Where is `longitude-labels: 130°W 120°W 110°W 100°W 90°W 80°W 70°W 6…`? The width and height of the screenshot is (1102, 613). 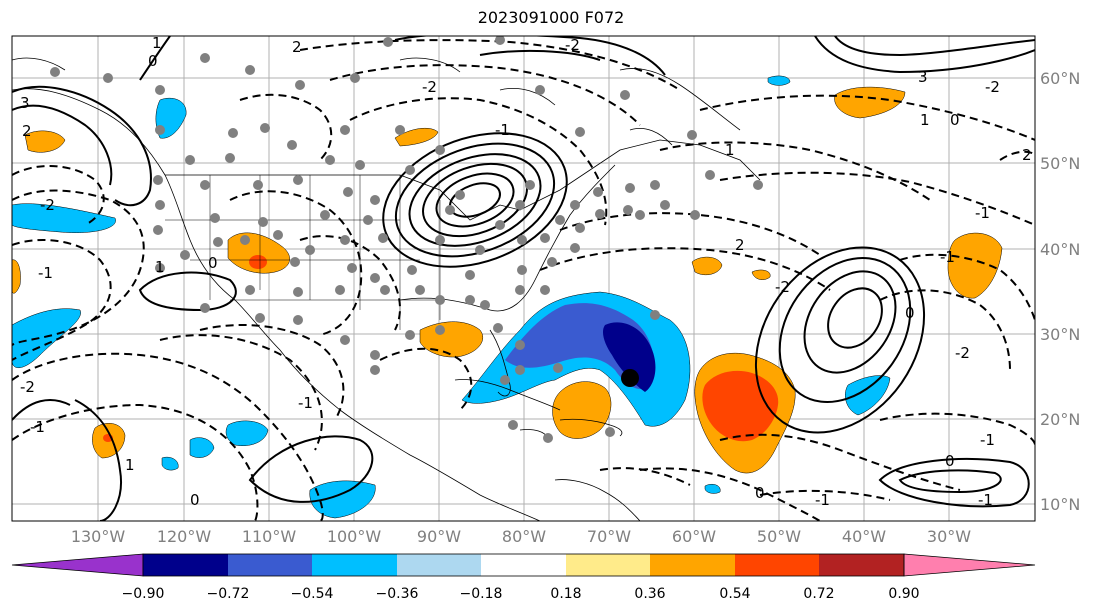 longitude-labels: 130°W 120°W 110°W 100°W 90°W 80°W 70°W 6… is located at coordinates (521, 536).